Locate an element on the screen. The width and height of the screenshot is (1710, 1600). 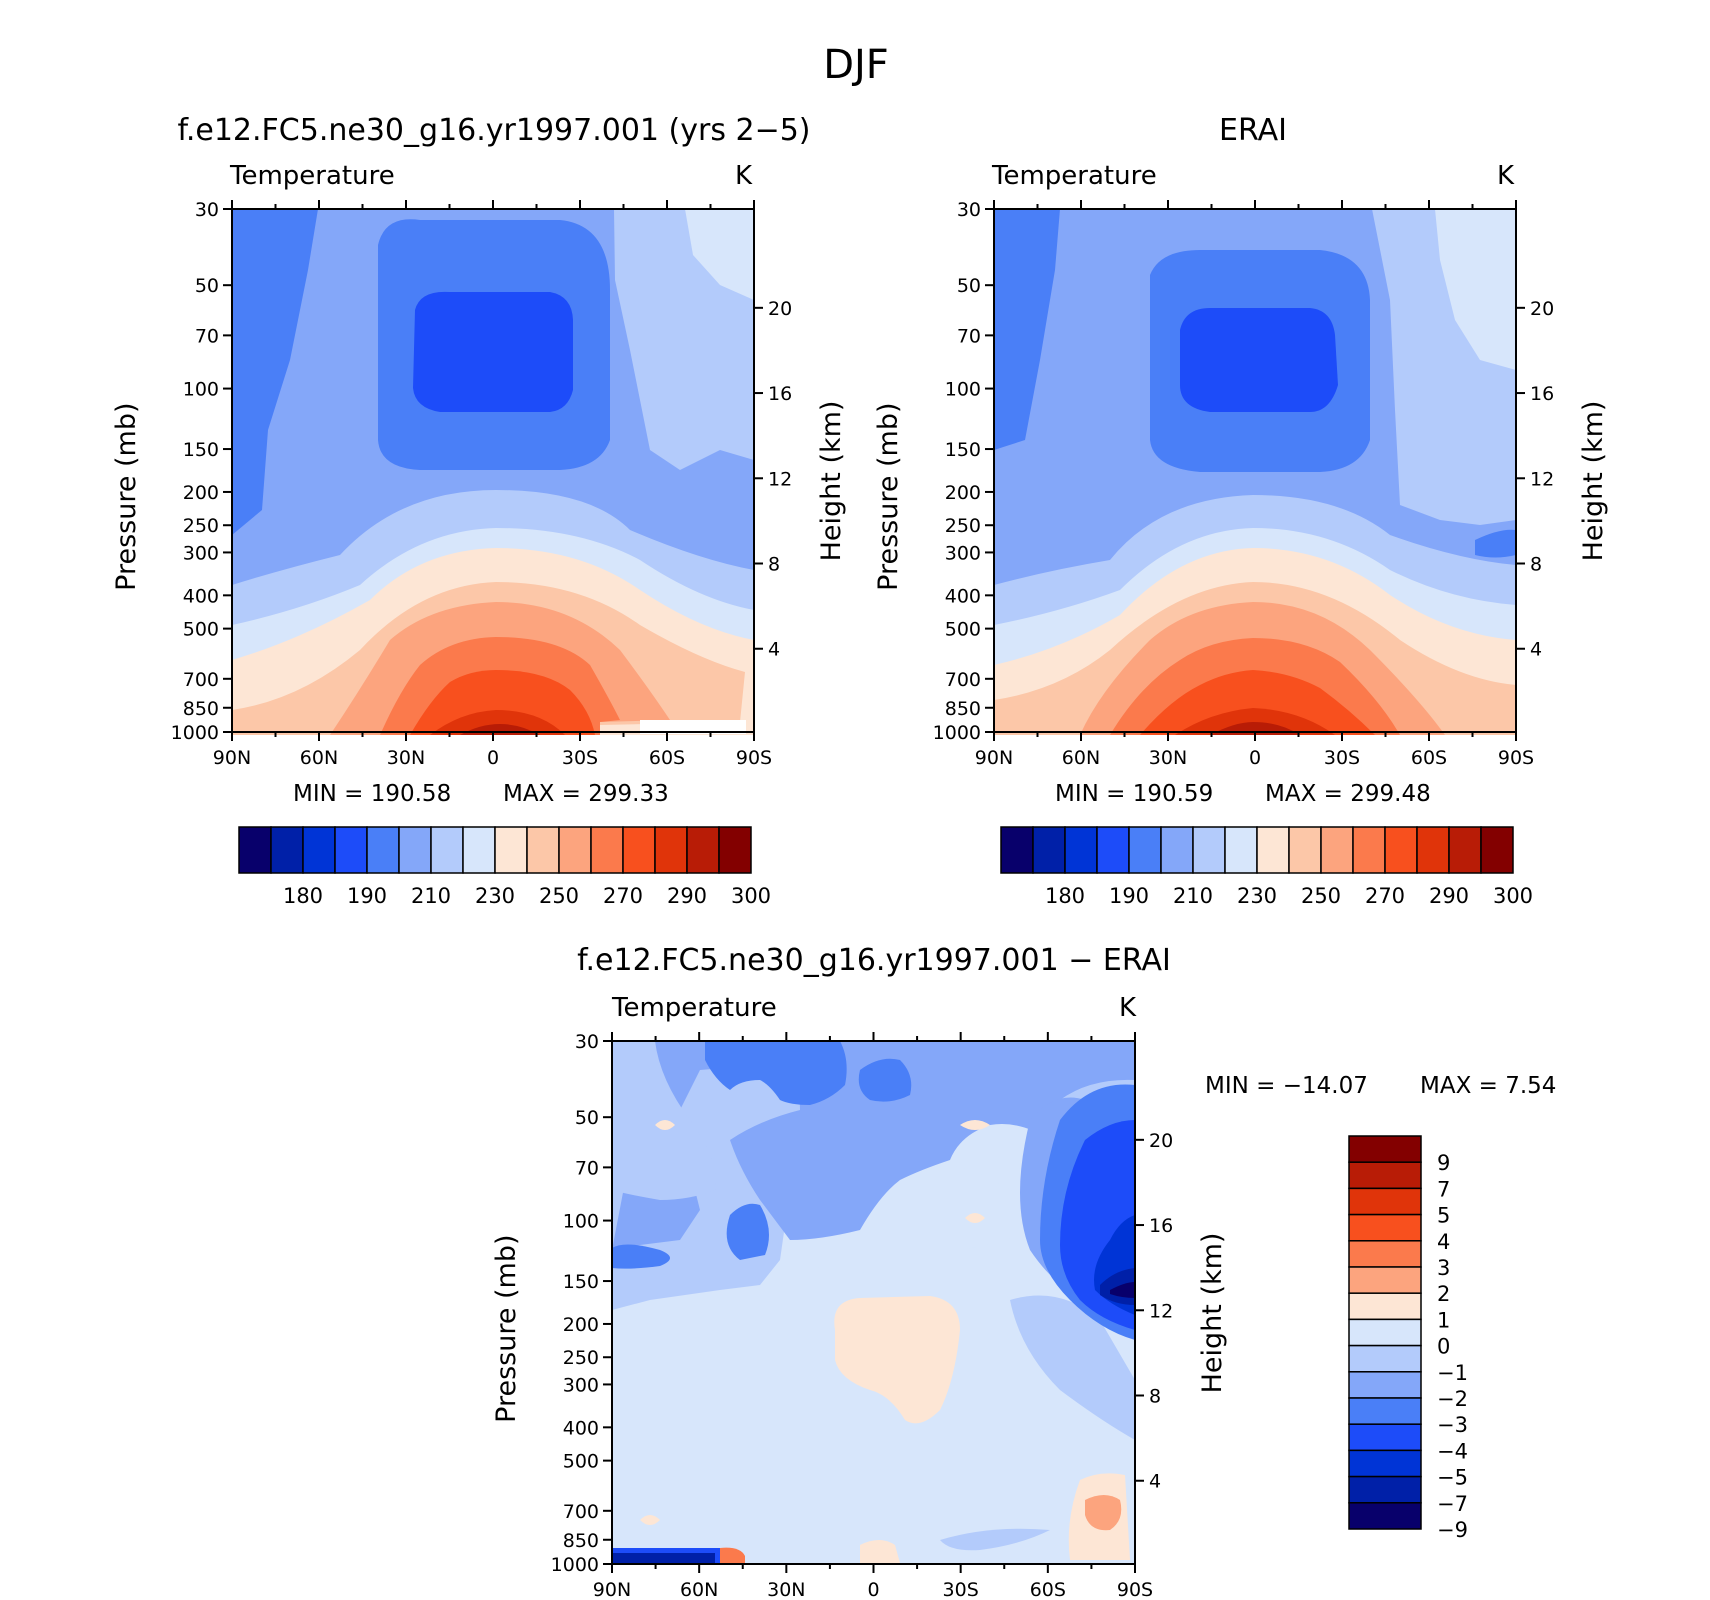
colorbar-label: 300 is located at coordinates (751, 896).